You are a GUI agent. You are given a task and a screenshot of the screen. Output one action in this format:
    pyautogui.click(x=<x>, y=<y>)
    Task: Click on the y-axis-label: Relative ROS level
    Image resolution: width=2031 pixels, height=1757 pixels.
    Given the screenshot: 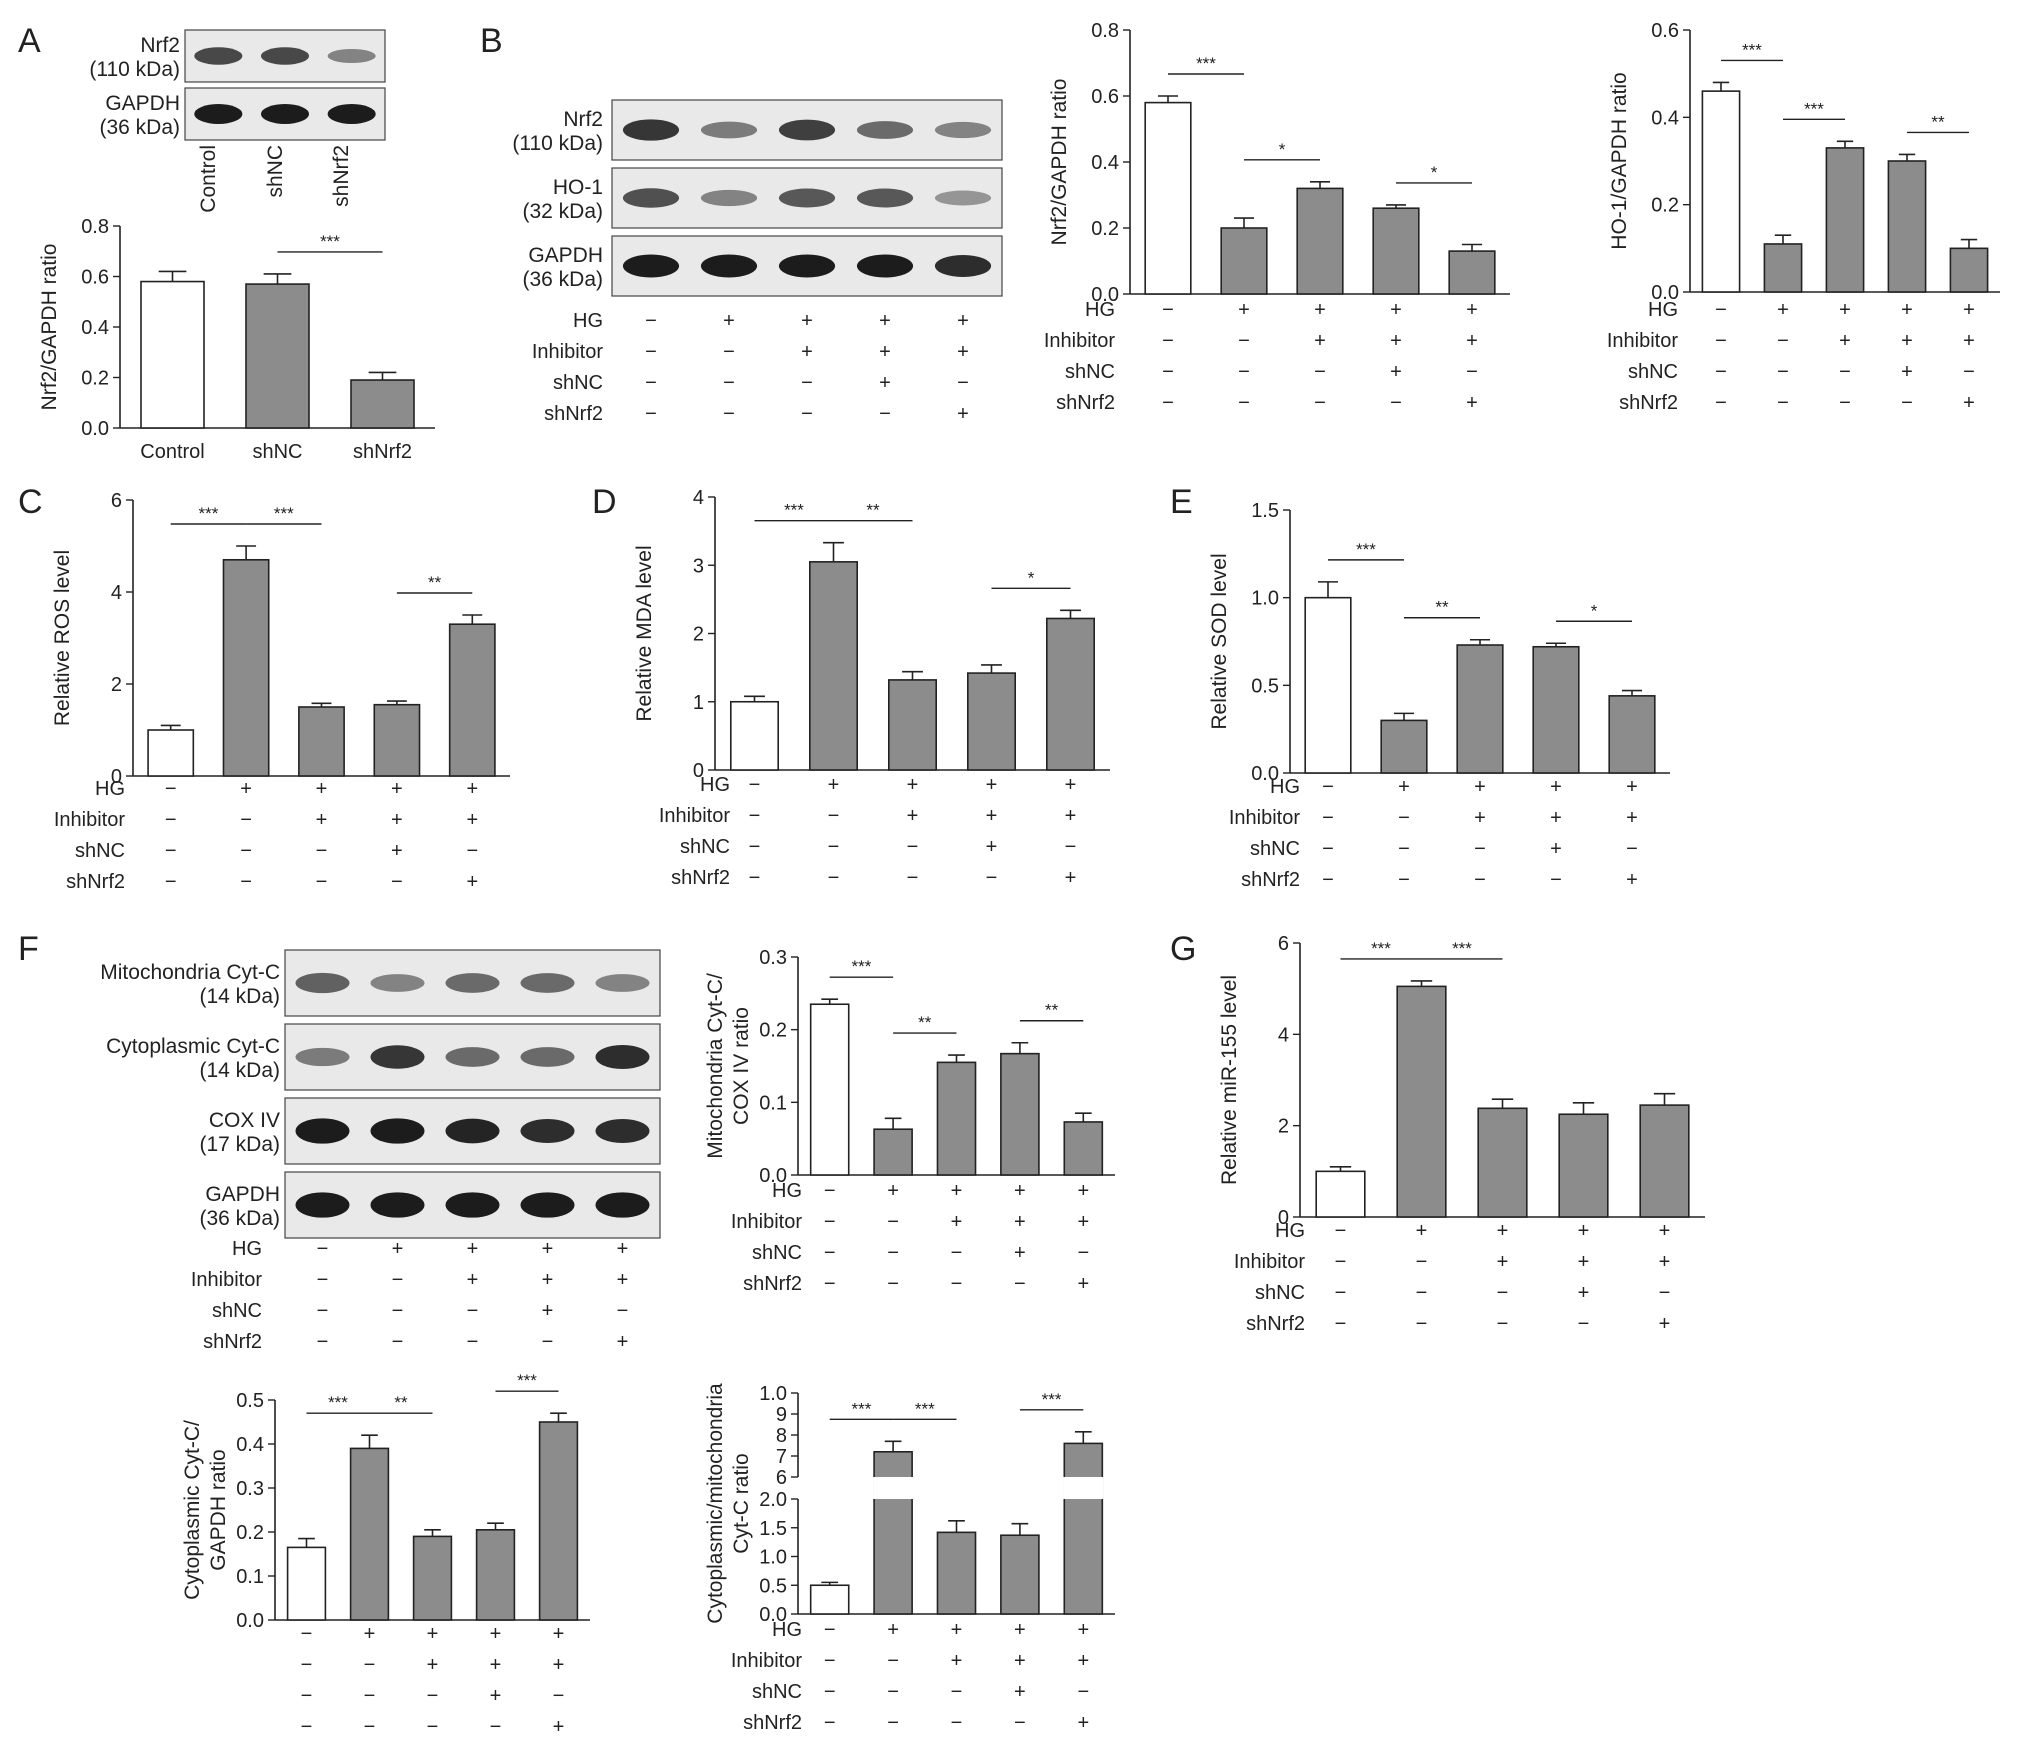 What is the action you would take?
    pyautogui.click(x=62, y=638)
    